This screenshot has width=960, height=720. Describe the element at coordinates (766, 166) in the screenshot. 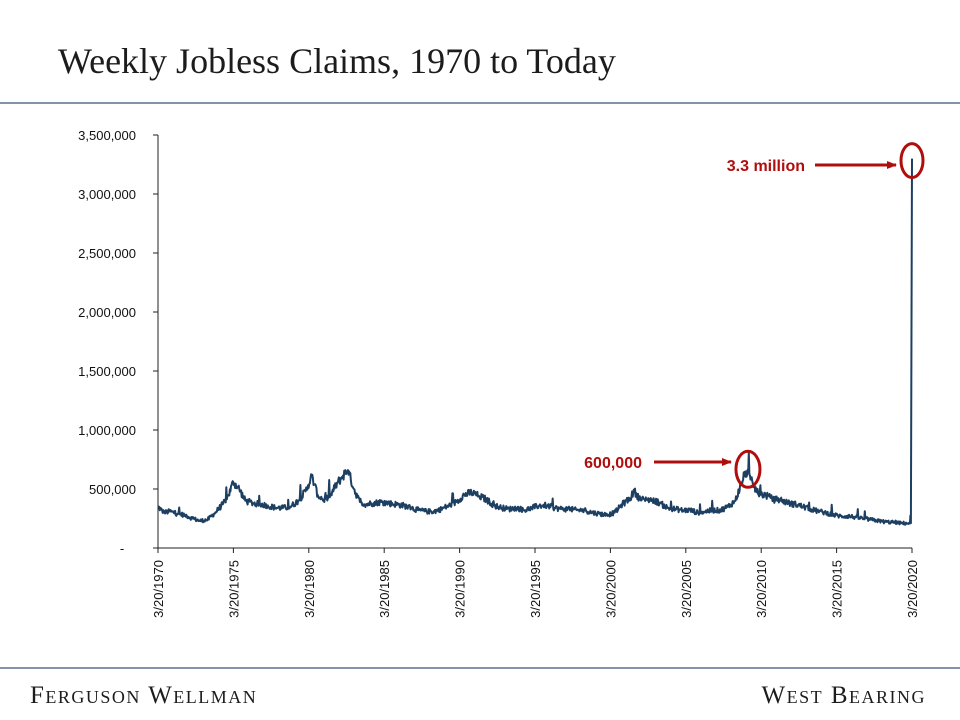

I see `peak-2020-label: 3.3 million` at that location.